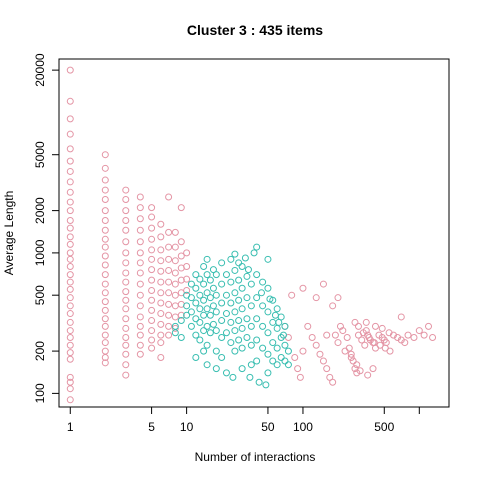  What do you see at coordinates (187, 427) in the screenshot?
I see `x-tick-label: 10` at bounding box center [187, 427].